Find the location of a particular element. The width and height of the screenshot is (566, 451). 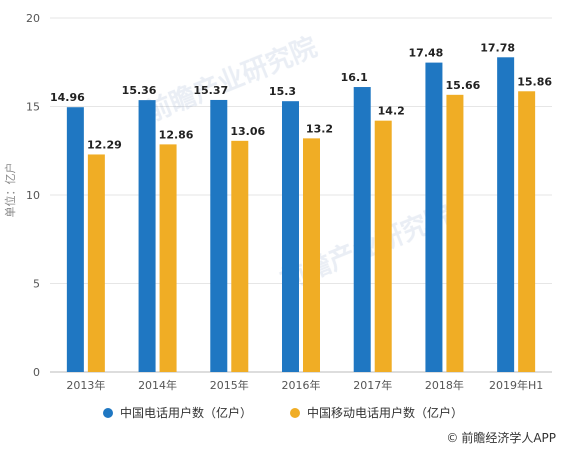

legend-item-series-2: 中国移动电话用户数（亿户） is located at coordinates (376, 412).